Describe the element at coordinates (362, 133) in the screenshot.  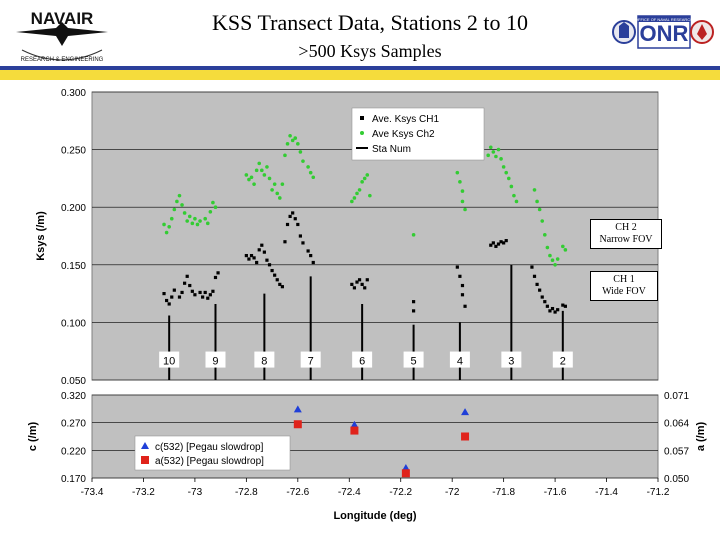
I see `legend-marker-ch2` at that location.